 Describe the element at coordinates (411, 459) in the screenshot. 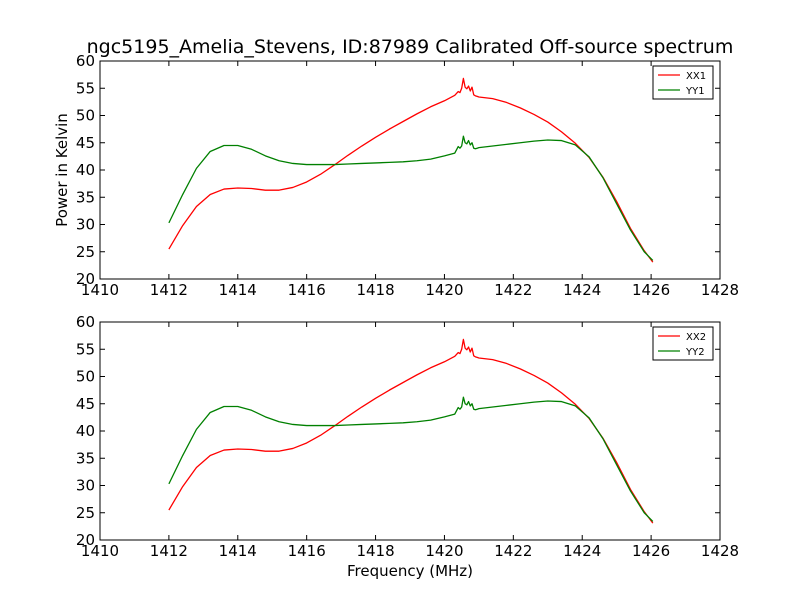

I see `series-line-yy2` at that location.